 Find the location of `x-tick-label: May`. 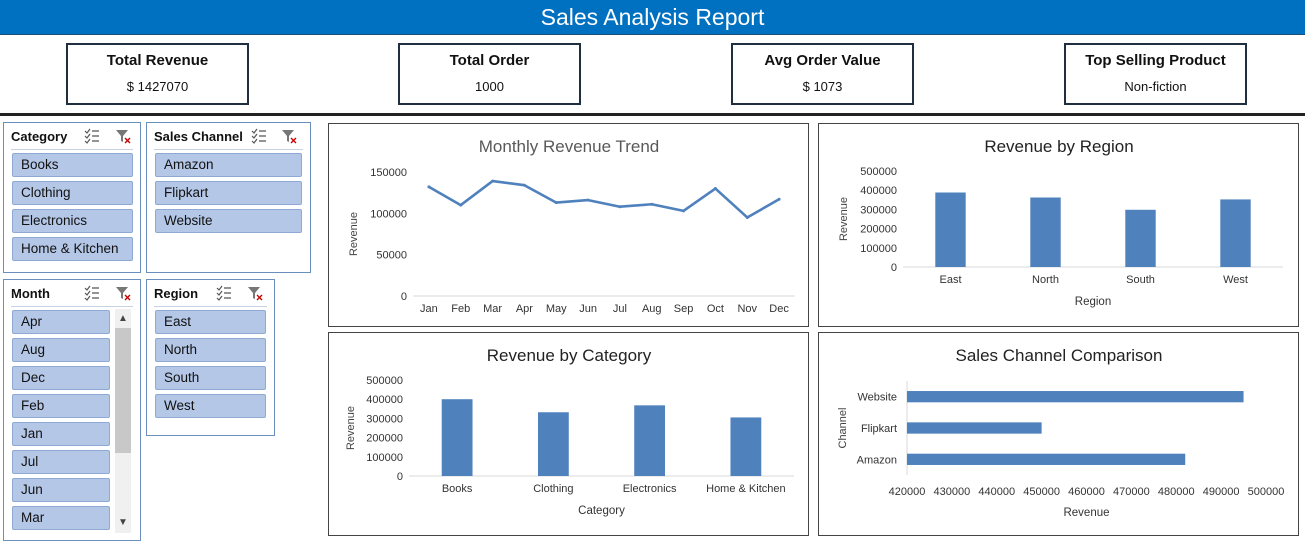

x-tick-label: May is located at coordinates (556, 309).